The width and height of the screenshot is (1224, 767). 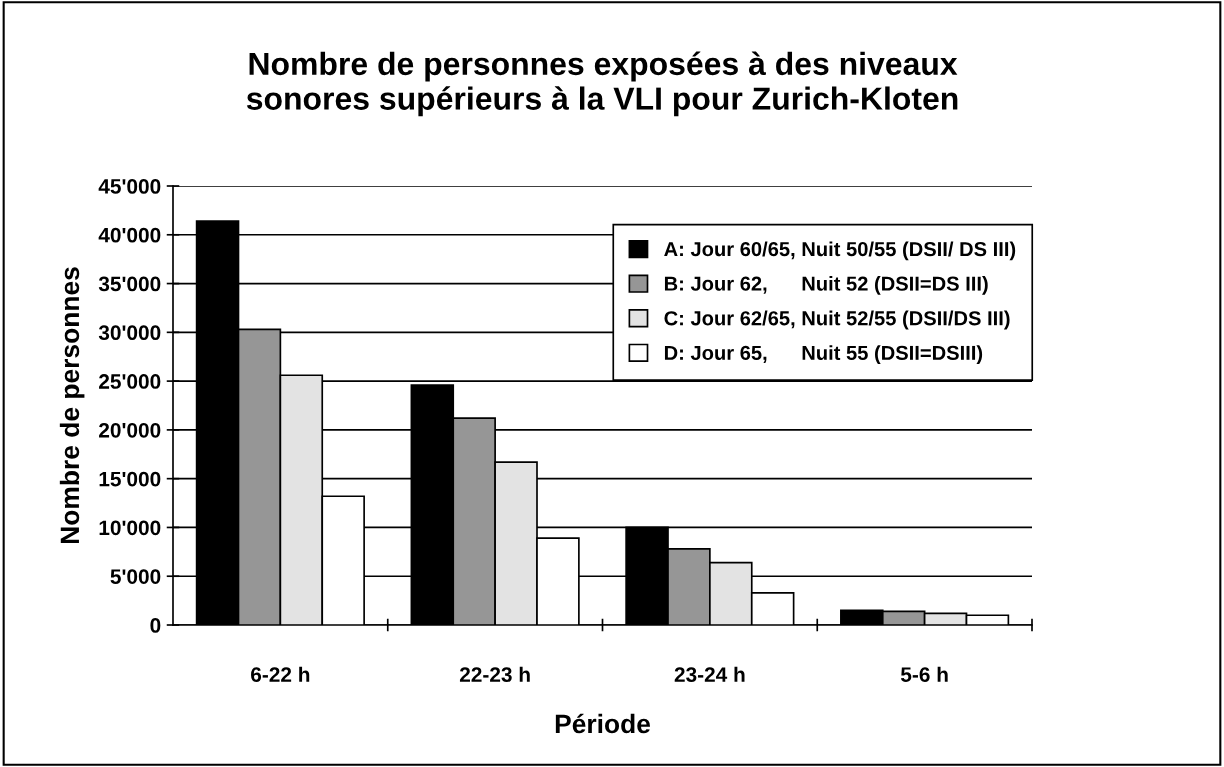 What do you see at coordinates (130, 528) in the screenshot?
I see `y-tick-label: 10'000` at bounding box center [130, 528].